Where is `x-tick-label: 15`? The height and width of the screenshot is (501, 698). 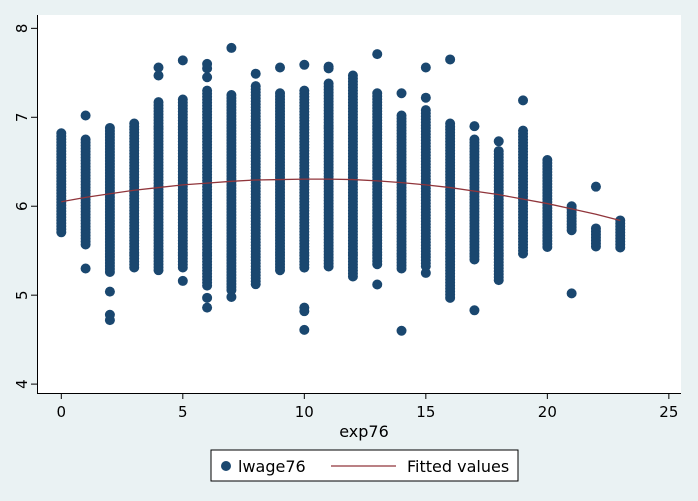
x-tick-label: 15 is located at coordinates (425, 412).